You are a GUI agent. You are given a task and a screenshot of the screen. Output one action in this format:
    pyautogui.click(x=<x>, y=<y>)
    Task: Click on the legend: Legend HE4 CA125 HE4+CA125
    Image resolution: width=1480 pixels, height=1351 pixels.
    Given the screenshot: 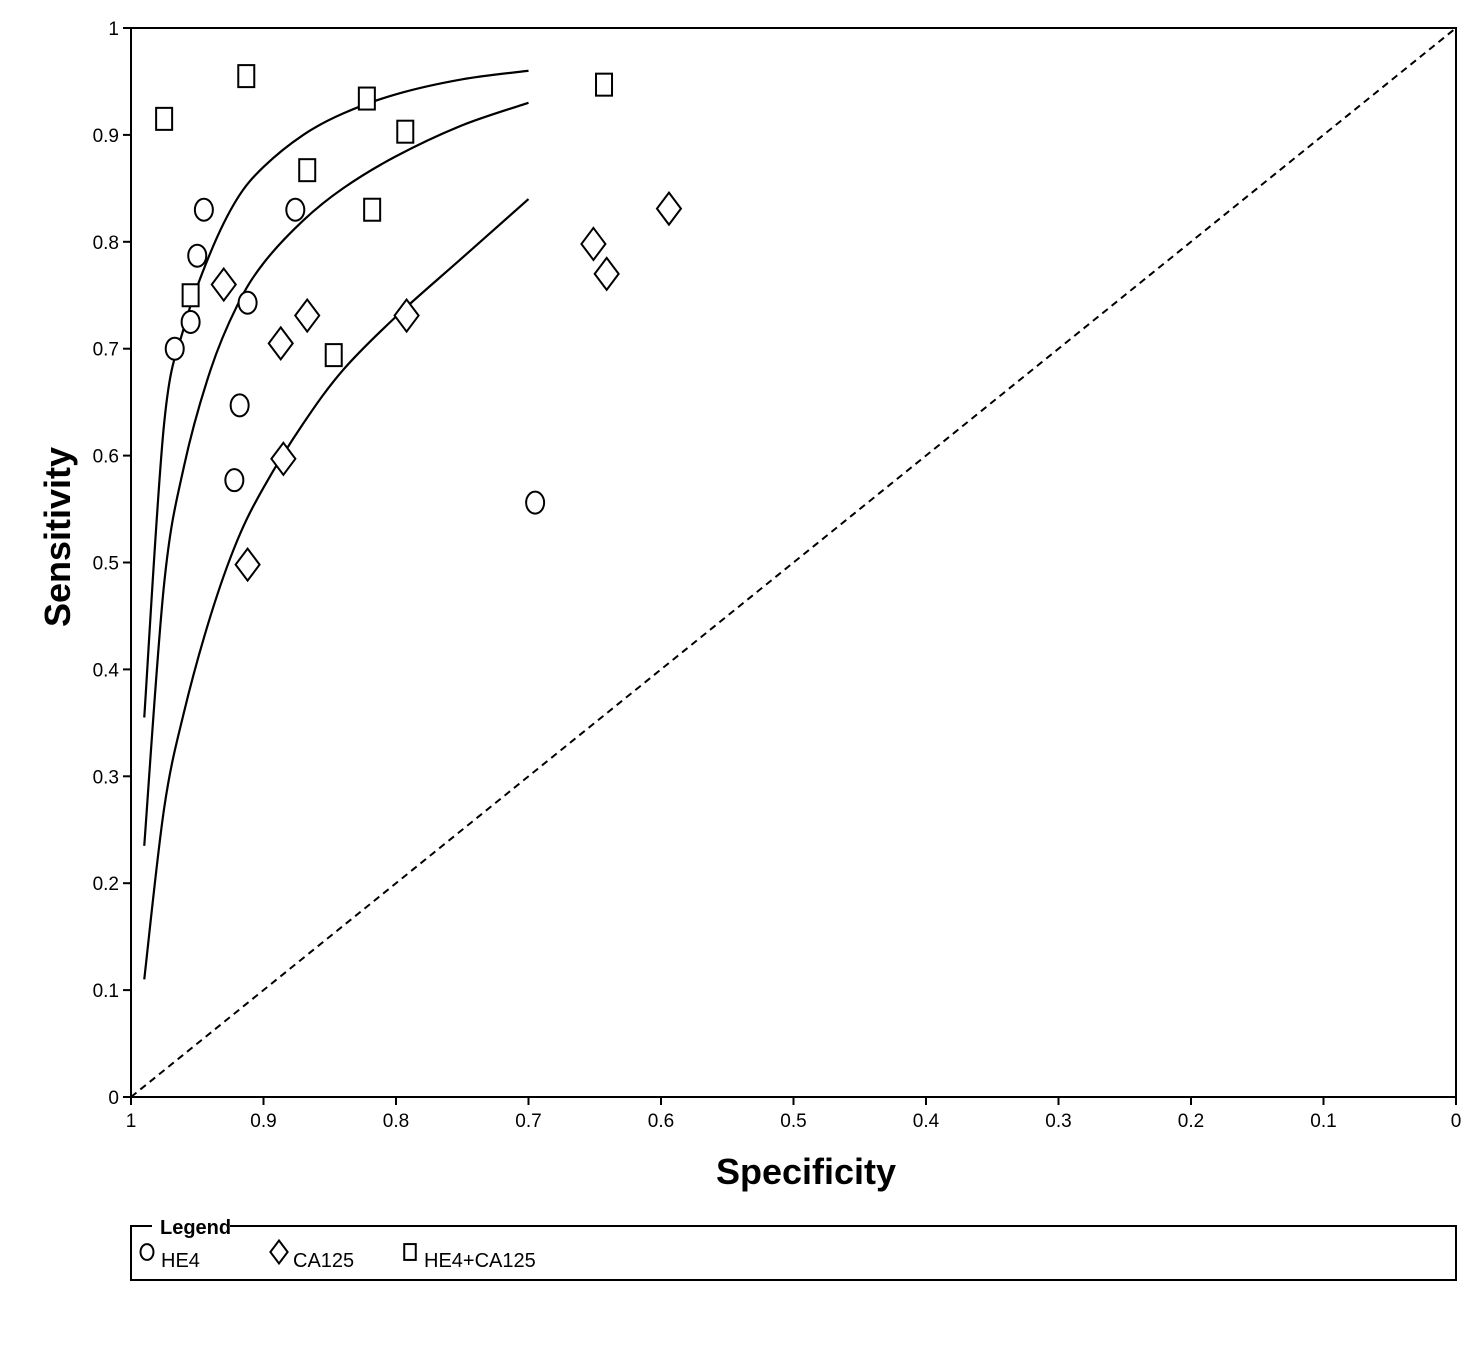 What is the action you would take?
    pyautogui.click(x=793, y=1247)
    